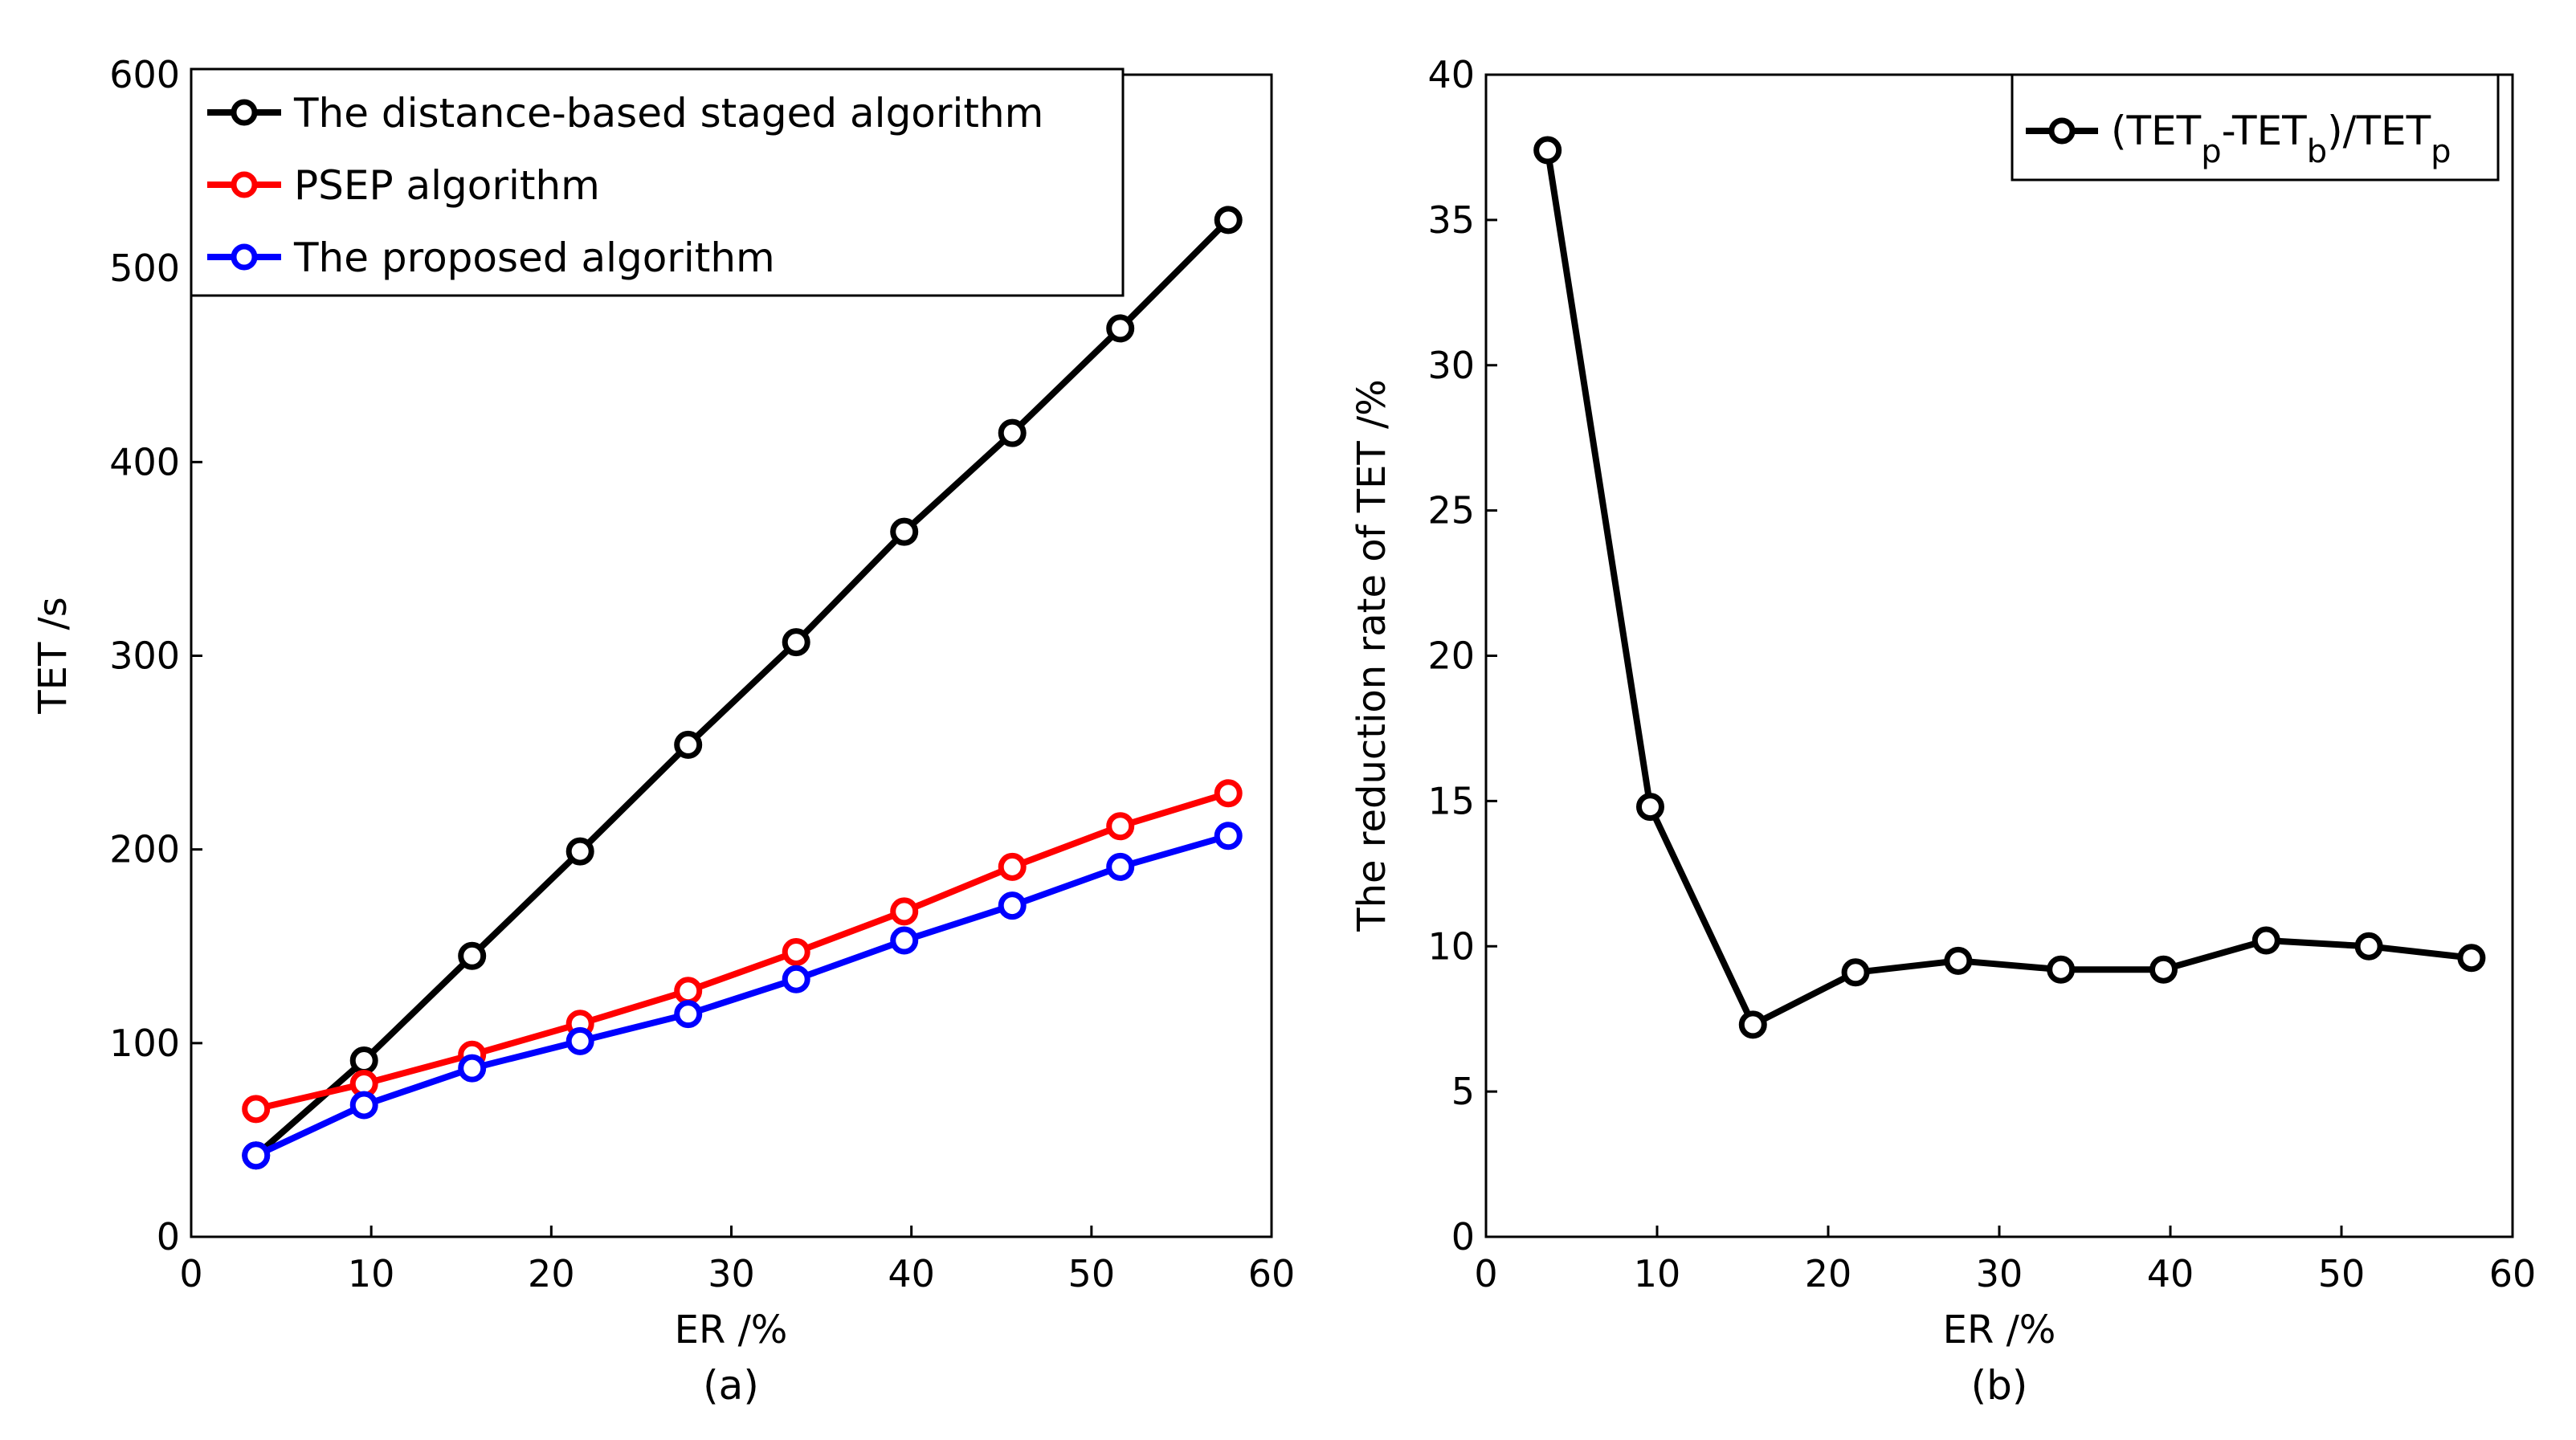  Describe the element at coordinates (2281, 139) in the screenshot. I see `panel-b-legend-label: (TETp-TETb)/TETp` at that location.